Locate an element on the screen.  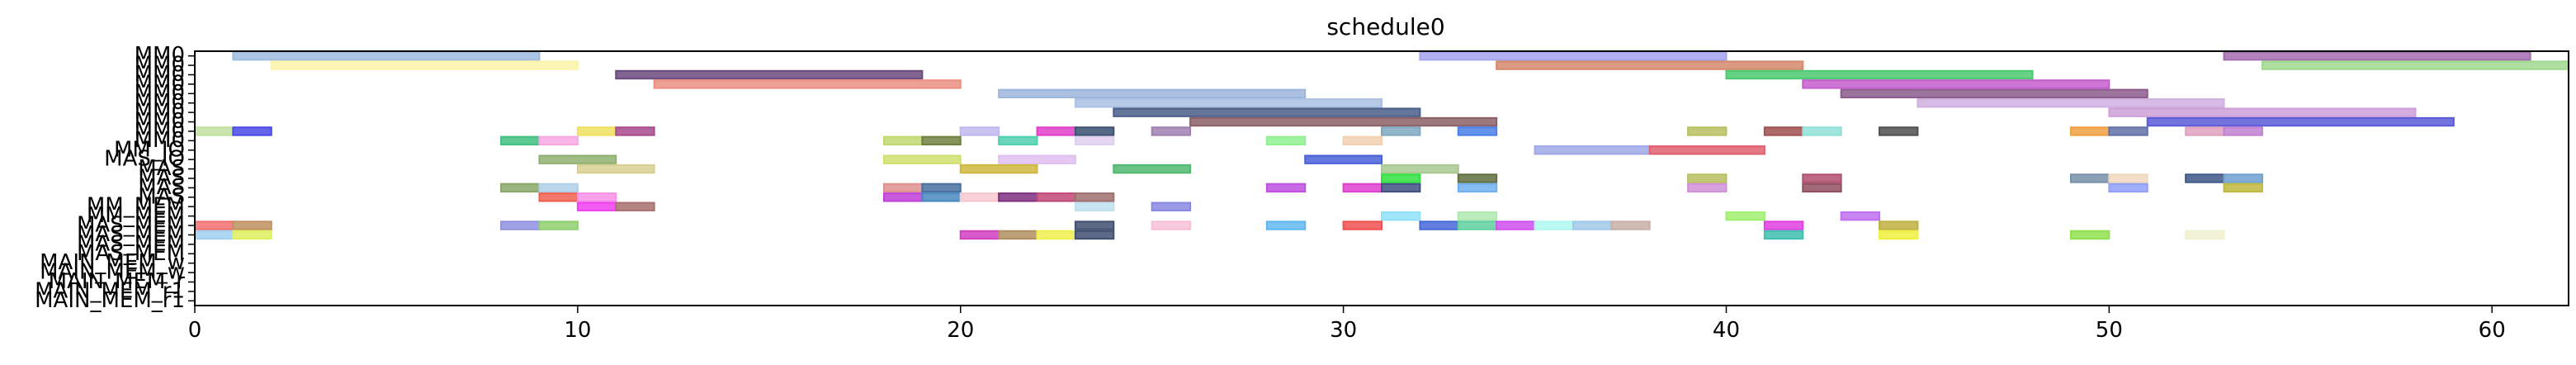
y-tick-label: MAS_IO is located at coordinates (144, 159).